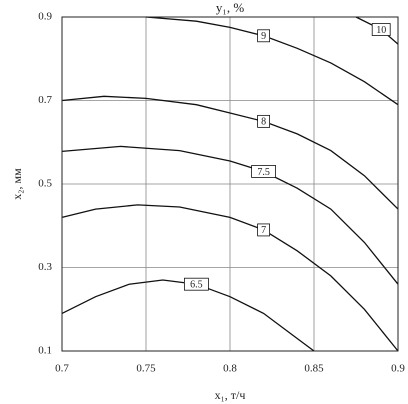 The height and width of the screenshot is (404, 408). I want to click on x-tick-label: 0.85, so click(314, 369).